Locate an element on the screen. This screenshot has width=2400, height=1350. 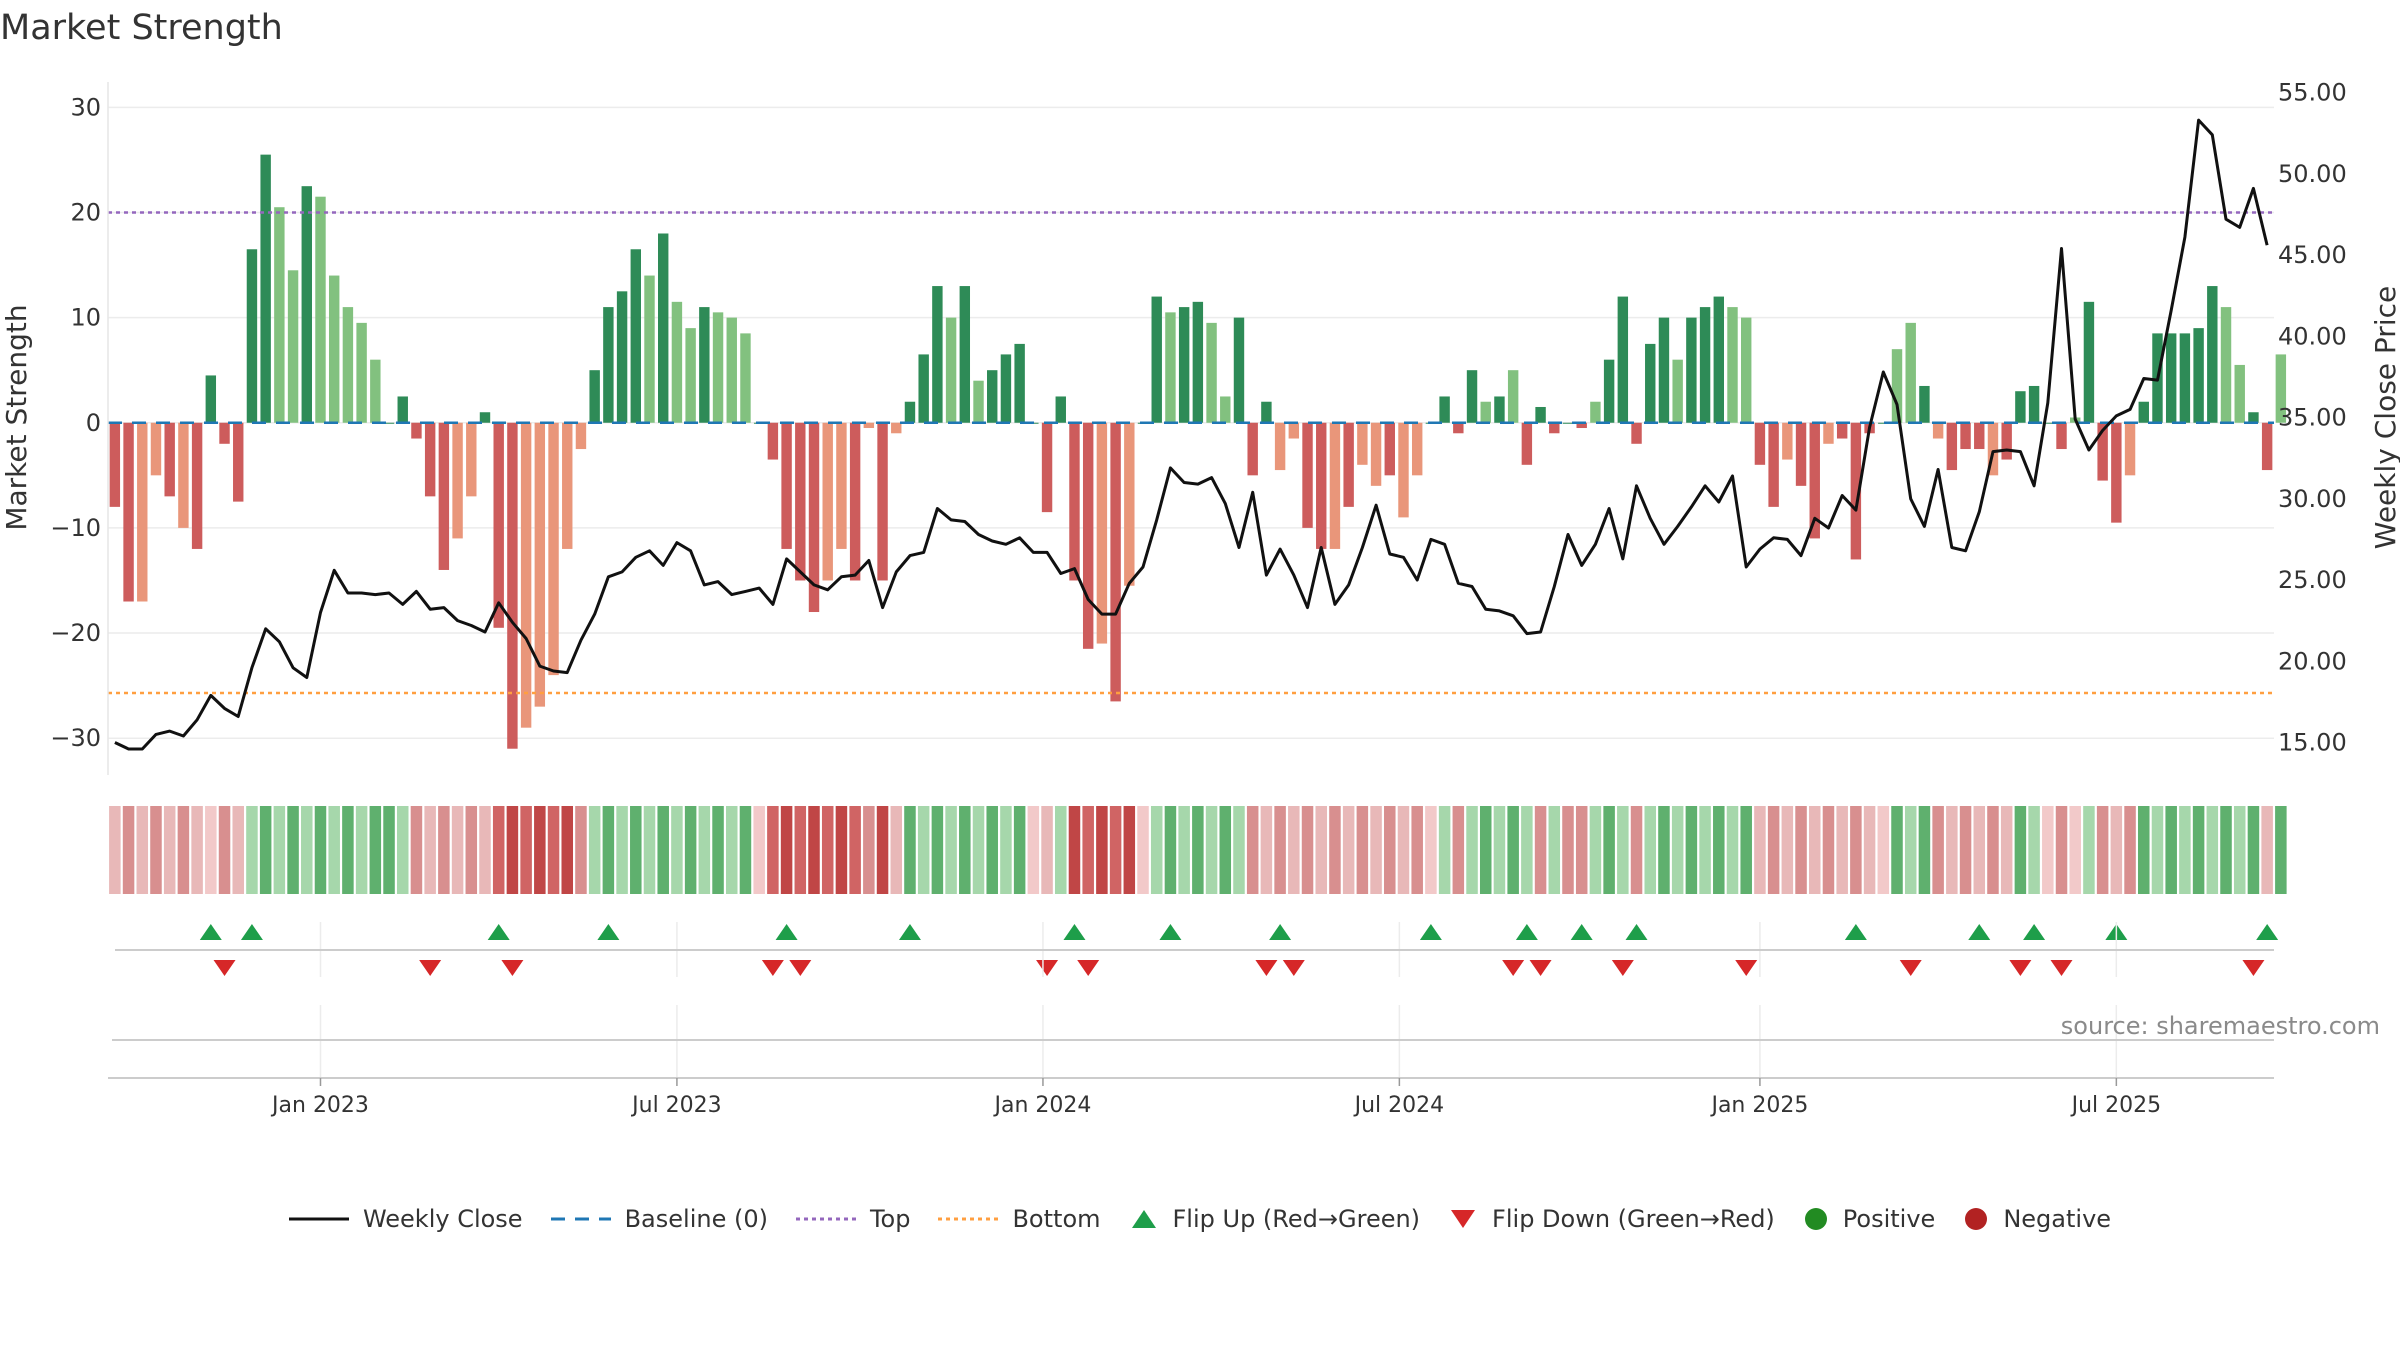
y2-tick-label: 20.00 is located at coordinates (2312, 661).